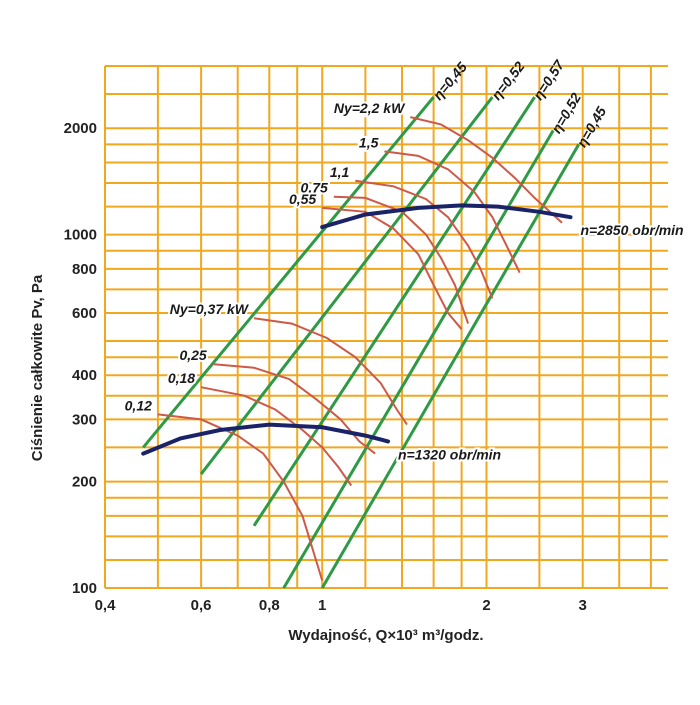 This screenshot has height=705, width=700. I want to click on power-label-halo: 1,5, so click(369, 142).